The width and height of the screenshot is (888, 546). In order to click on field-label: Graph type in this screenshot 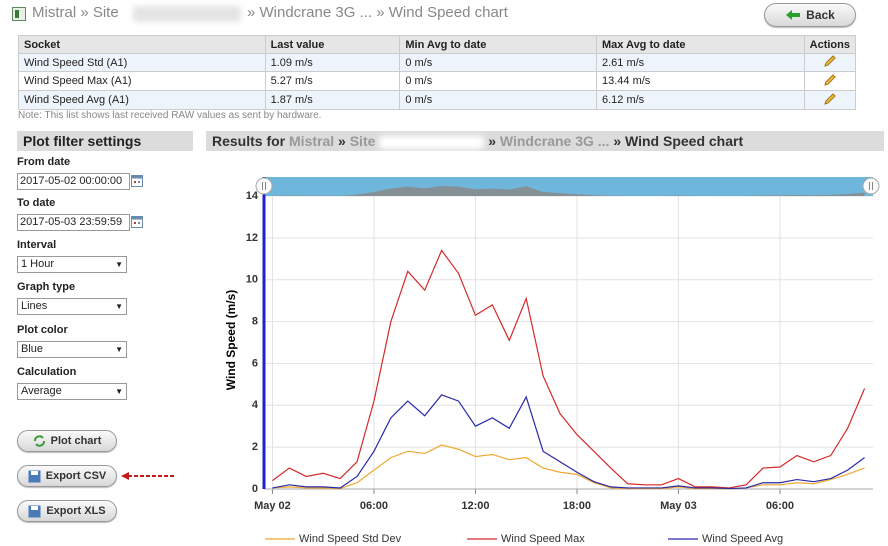, I will do `click(46, 287)`.